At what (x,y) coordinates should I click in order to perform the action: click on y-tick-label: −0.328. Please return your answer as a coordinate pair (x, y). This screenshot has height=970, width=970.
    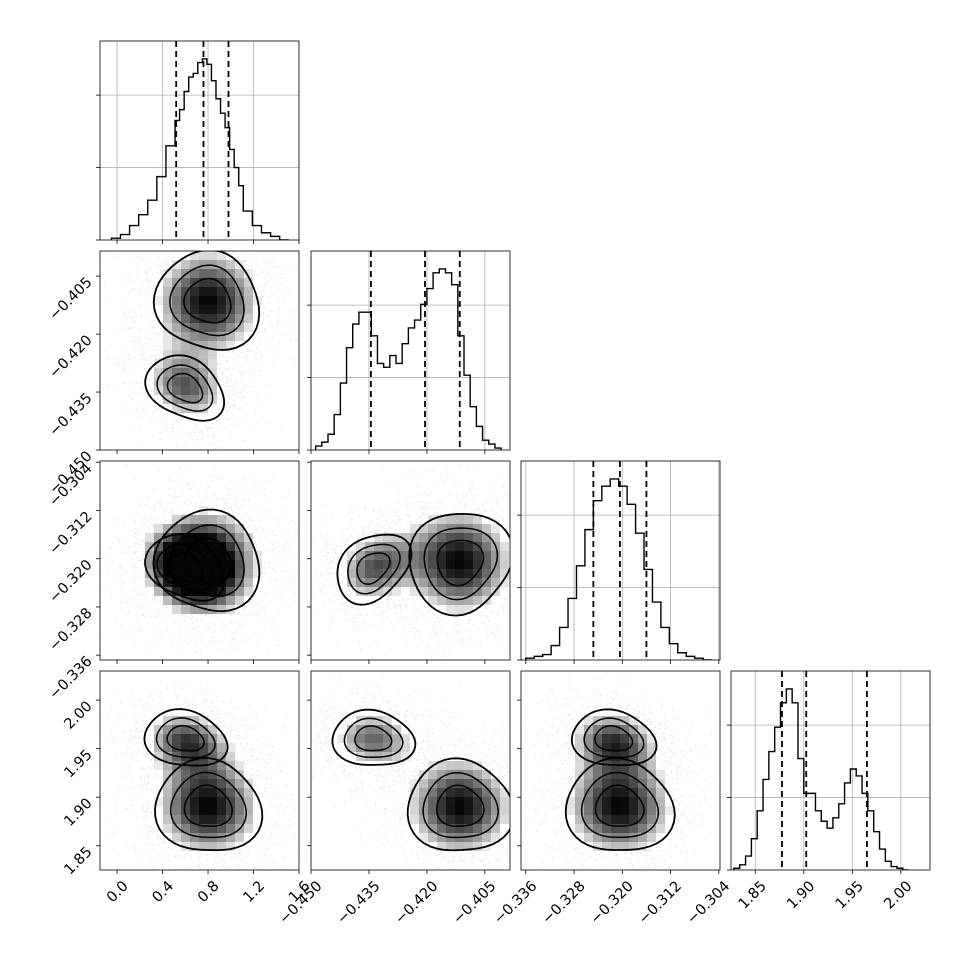
    Looking at the image, I should click on (70, 629).